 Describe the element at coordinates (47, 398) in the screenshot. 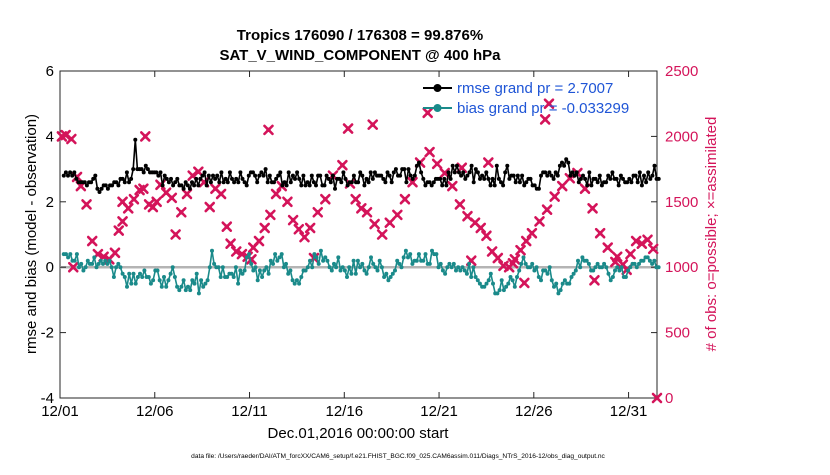

I see `y-left-tick-label: -4` at that location.